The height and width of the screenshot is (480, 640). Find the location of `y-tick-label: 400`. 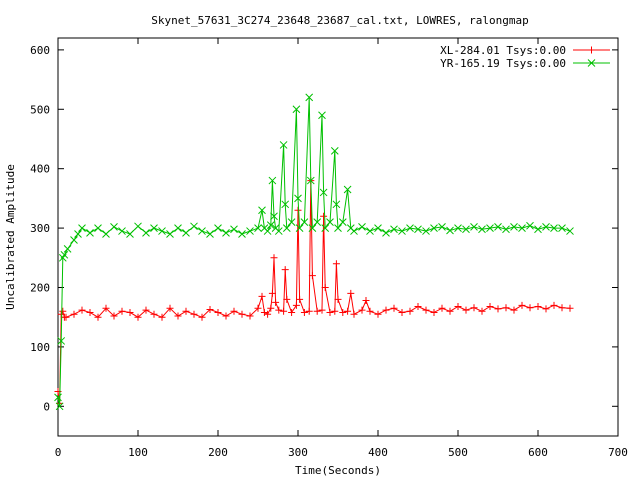

y-tick-label: 400 is located at coordinates (40, 169).